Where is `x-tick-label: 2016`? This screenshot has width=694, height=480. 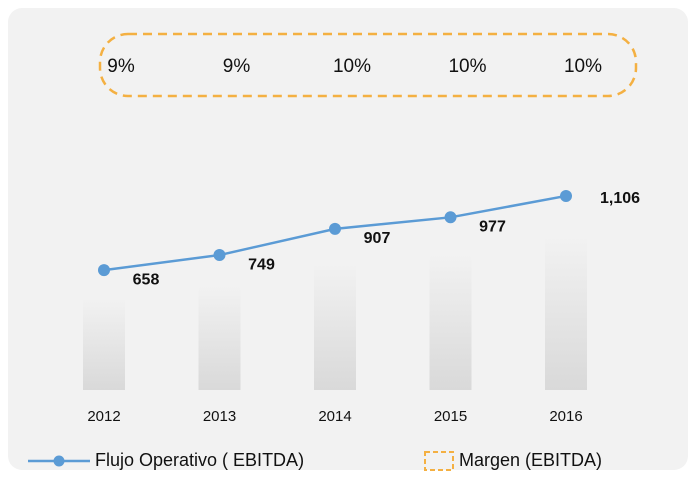 x-tick-label: 2016 is located at coordinates (565, 416).